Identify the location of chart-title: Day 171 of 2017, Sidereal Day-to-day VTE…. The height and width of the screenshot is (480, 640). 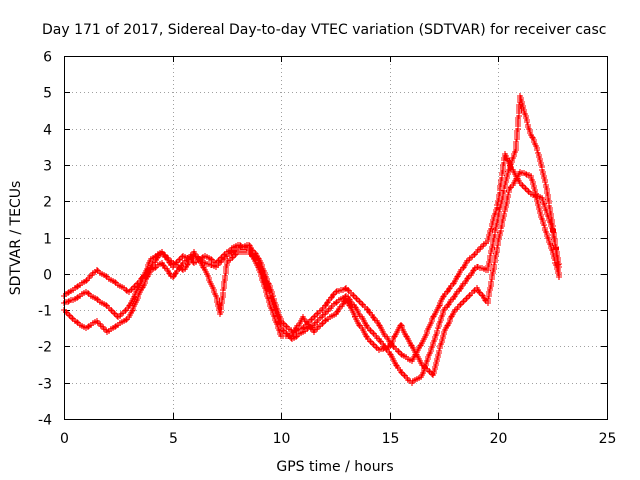
(324, 30).